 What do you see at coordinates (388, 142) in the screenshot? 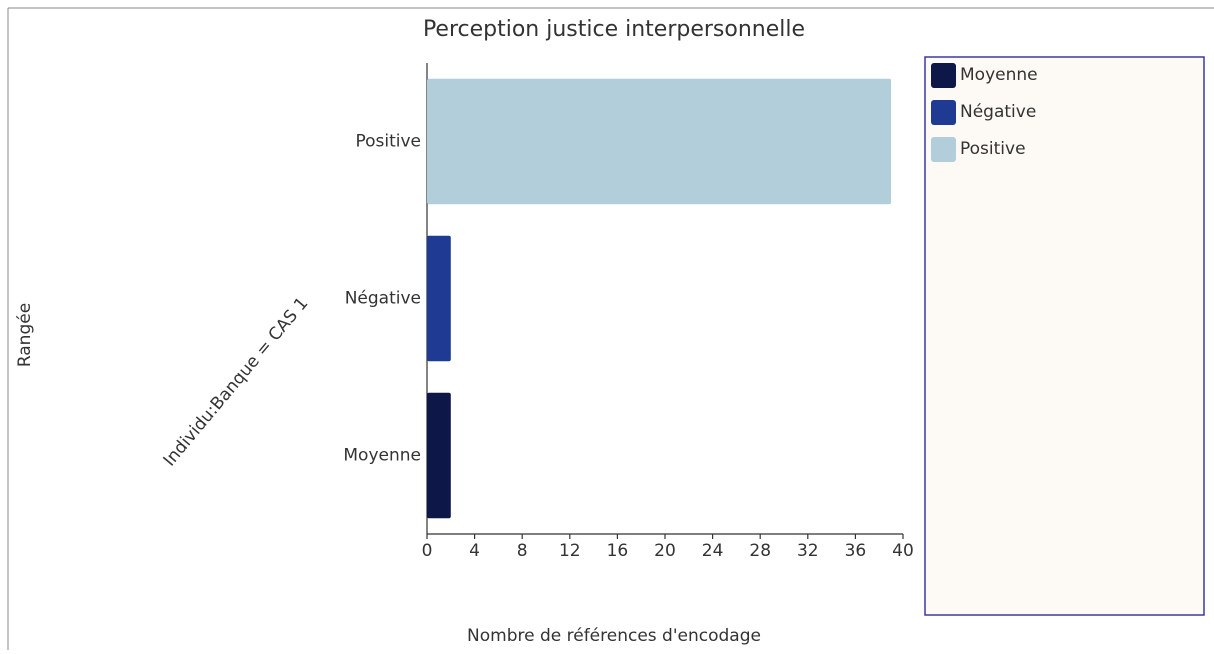
I see `y-tick-label: Positive` at bounding box center [388, 142].